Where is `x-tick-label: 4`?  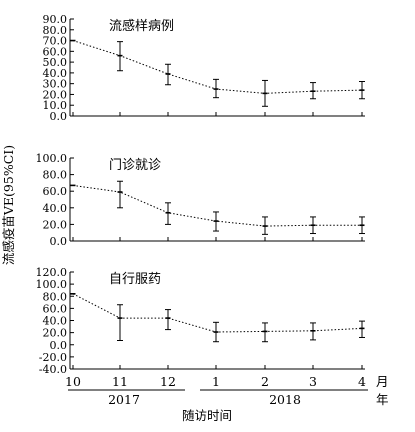 x-tick-label: 4 is located at coordinates (362, 381).